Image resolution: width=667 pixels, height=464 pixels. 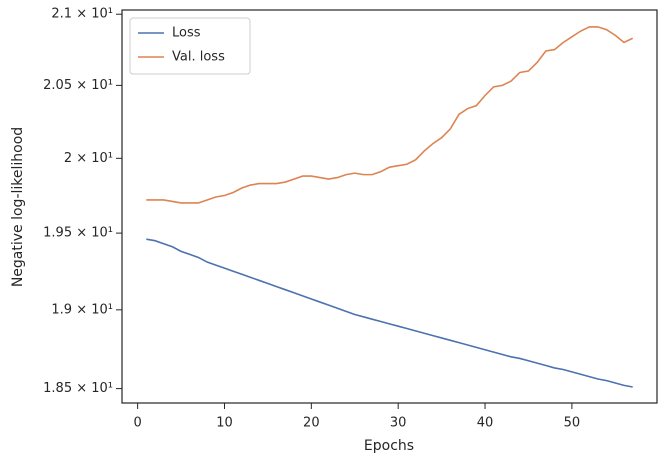 What do you see at coordinates (198, 57) in the screenshot?
I see `legend-label: Val. loss` at bounding box center [198, 57].